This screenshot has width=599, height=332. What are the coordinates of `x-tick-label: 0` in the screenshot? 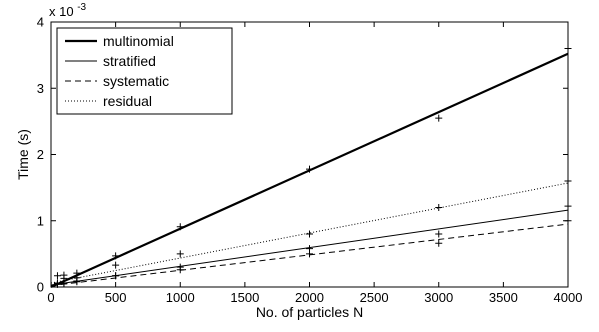 It's located at (50, 297).